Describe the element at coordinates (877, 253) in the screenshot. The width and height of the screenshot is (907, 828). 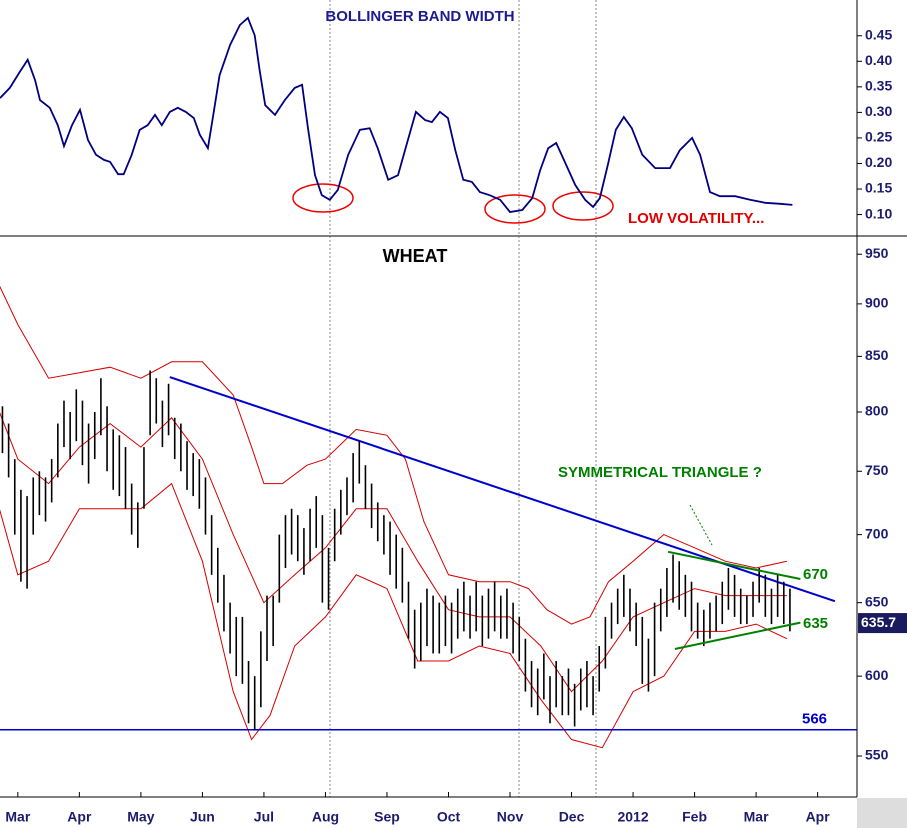
I see `y-tick-label: 950` at that location.